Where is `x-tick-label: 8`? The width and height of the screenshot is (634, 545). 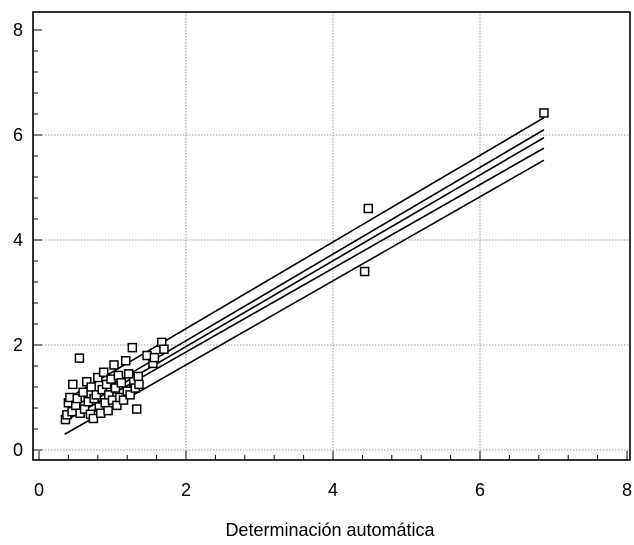
x-tick-label: 8 is located at coordinates (627, 490).